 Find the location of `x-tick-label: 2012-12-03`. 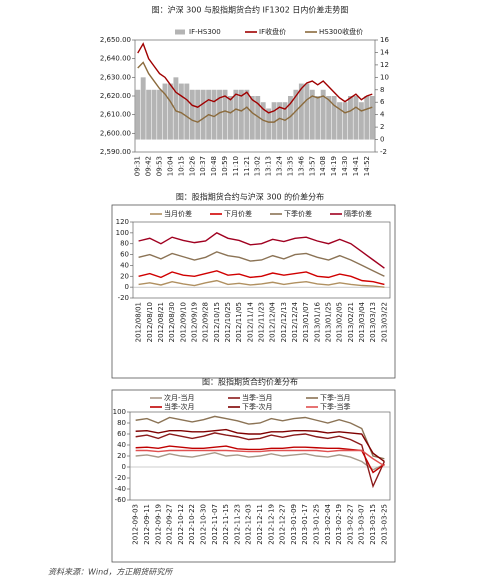

x-tick-label: 2012-12-03 is located at coordinates (249, 524).